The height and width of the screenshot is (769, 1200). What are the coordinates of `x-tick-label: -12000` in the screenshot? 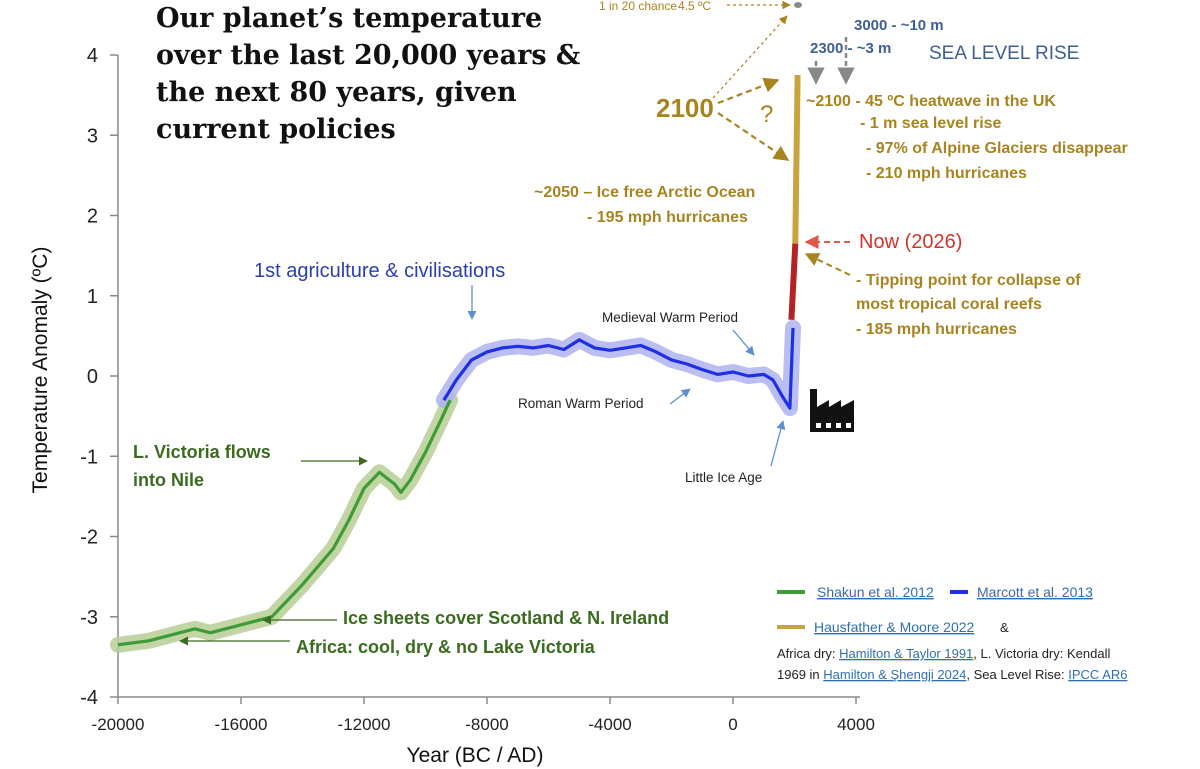 It's located at (364, 724).